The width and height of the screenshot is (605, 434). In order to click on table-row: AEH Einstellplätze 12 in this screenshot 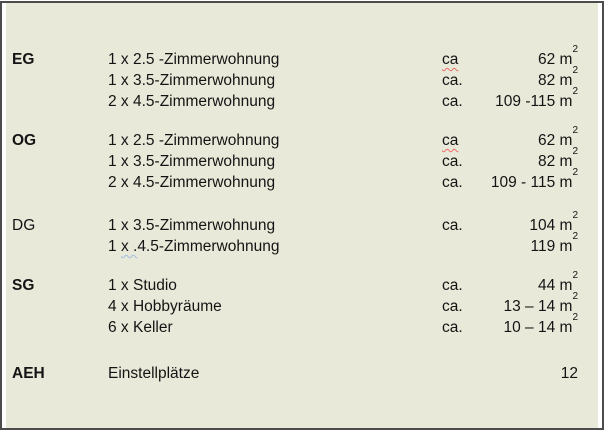, I will do `click(302, 373)`.